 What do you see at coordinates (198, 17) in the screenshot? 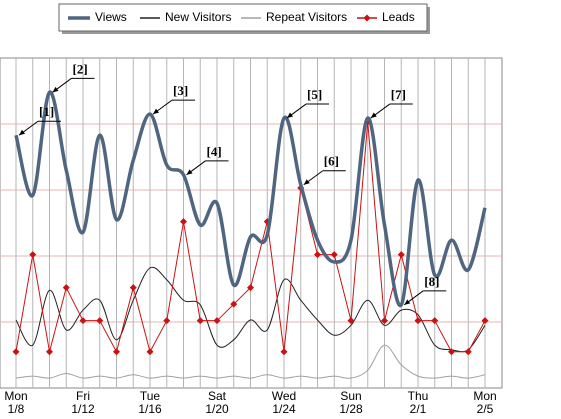
I see `legend-label: New Visitors` at bounding box center [198, 17].